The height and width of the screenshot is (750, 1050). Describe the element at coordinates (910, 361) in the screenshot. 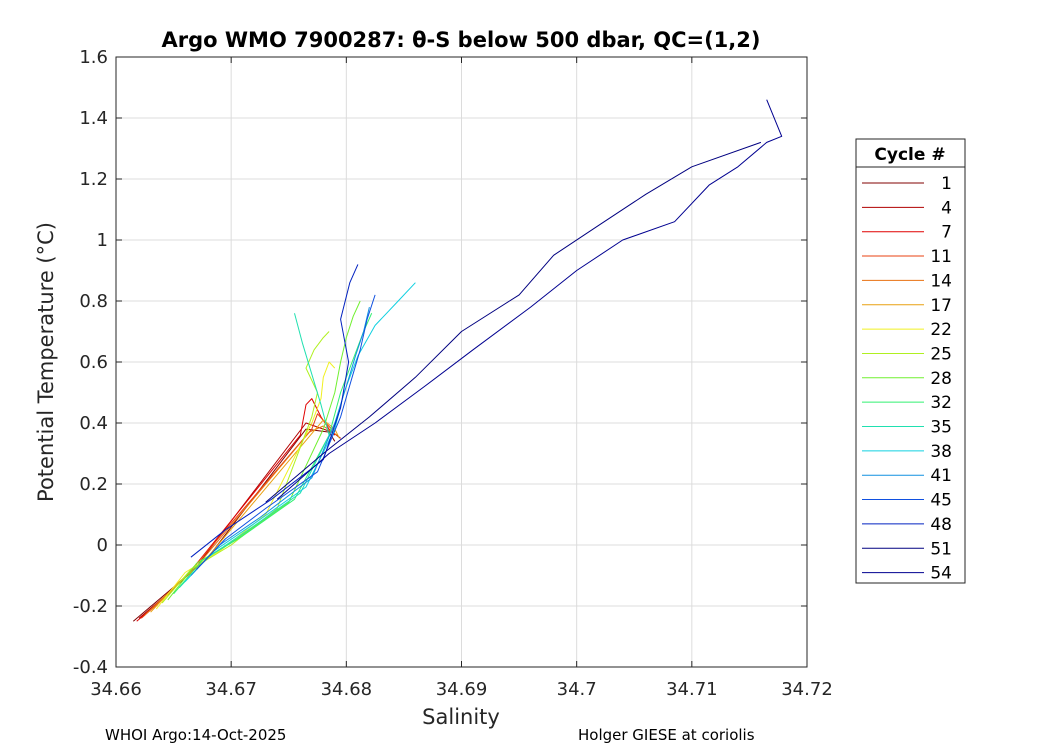

I see `legend-box` at that location.